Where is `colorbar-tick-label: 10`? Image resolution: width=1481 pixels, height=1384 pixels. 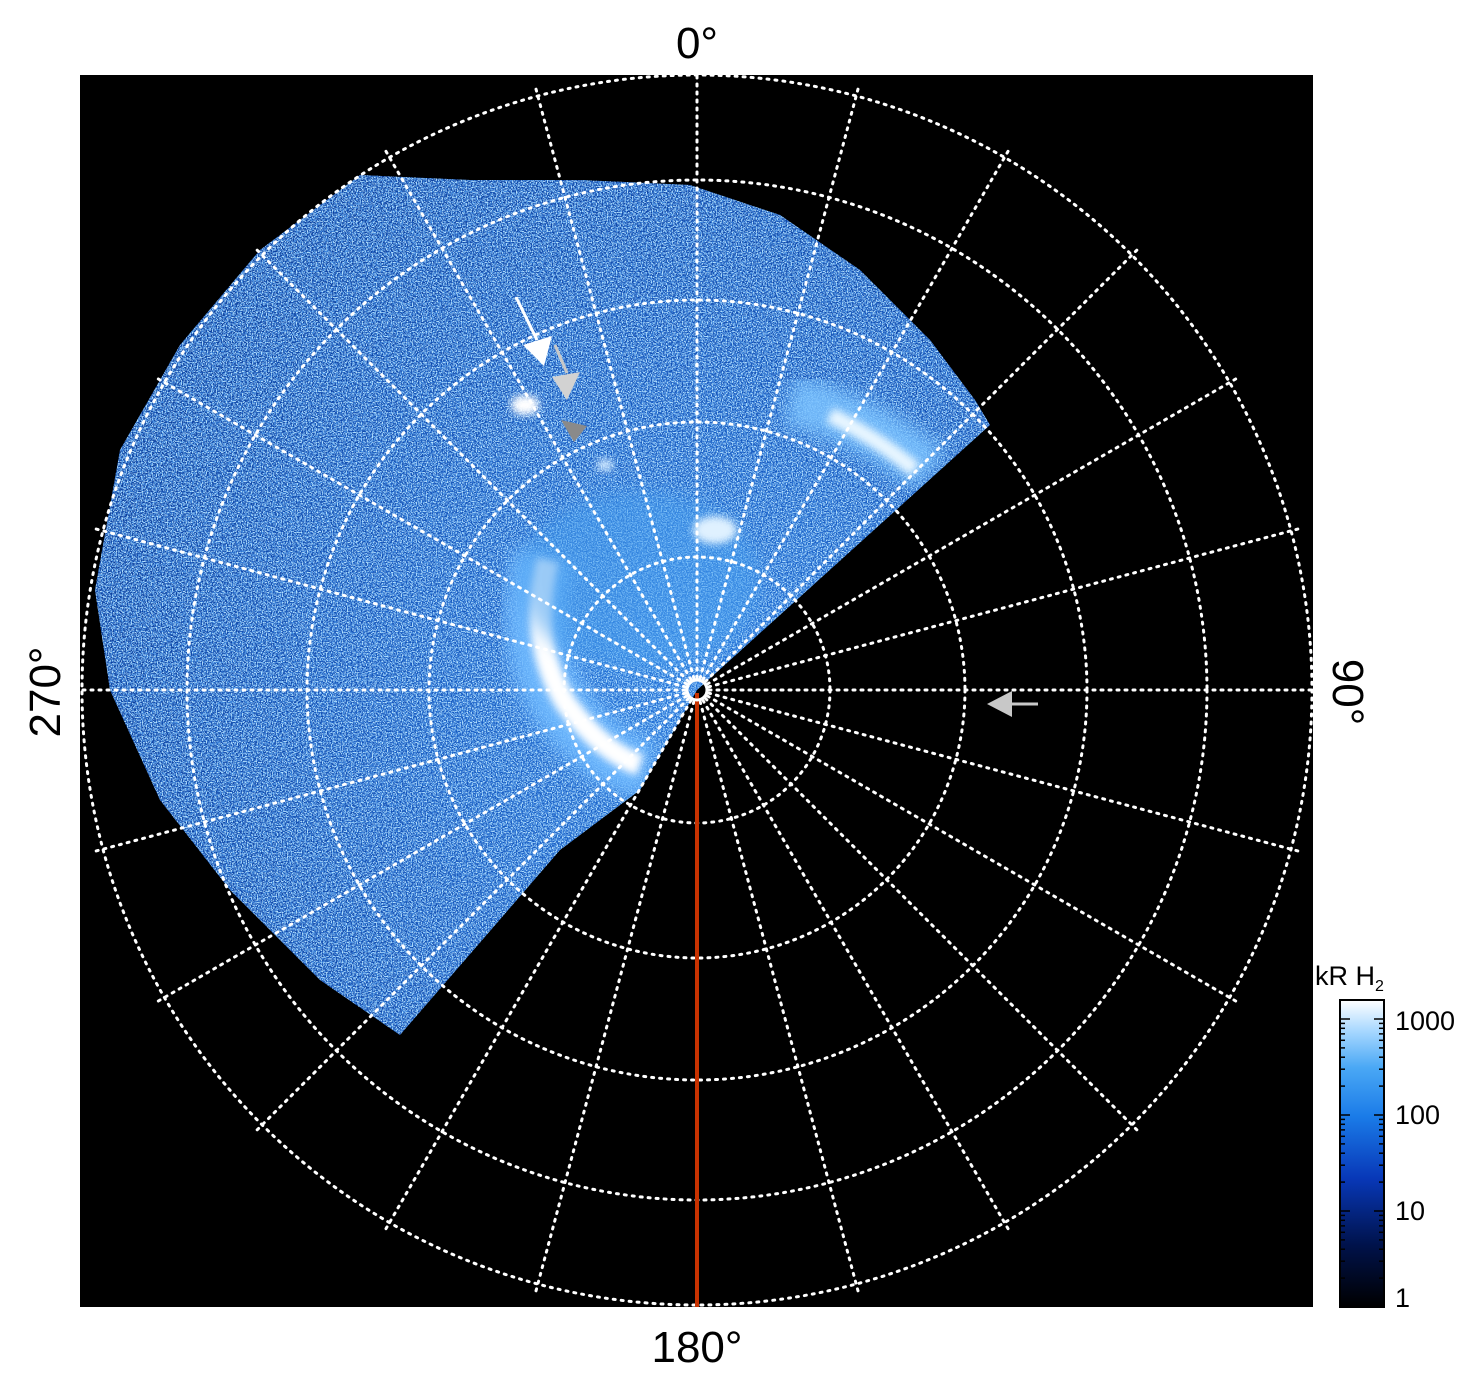 colorbar-tick-label: 10 is located at coordinates (1410, 1211).